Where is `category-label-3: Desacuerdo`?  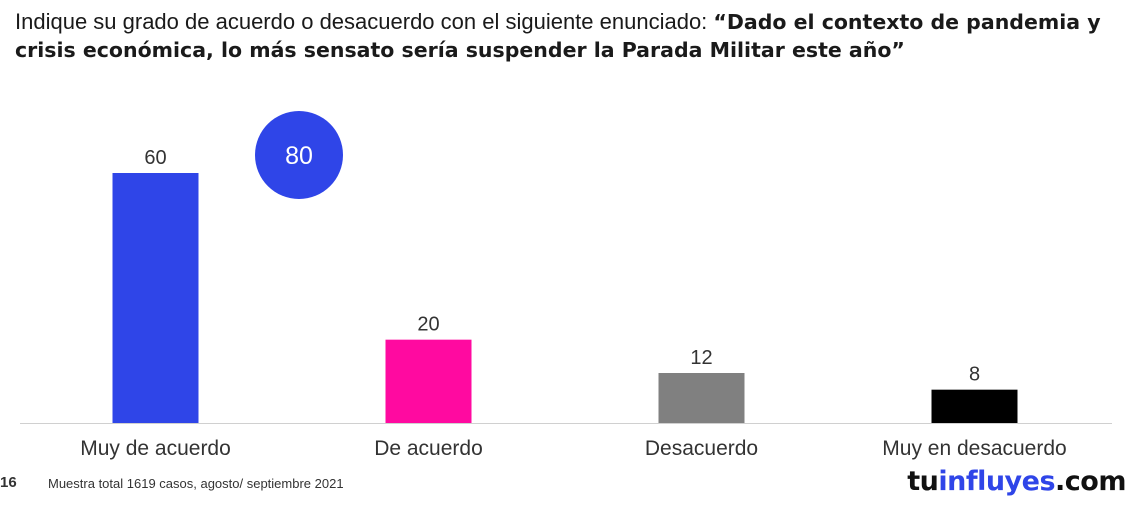 category-label-3: Desacuerdo is located at coordinates (701, 448).